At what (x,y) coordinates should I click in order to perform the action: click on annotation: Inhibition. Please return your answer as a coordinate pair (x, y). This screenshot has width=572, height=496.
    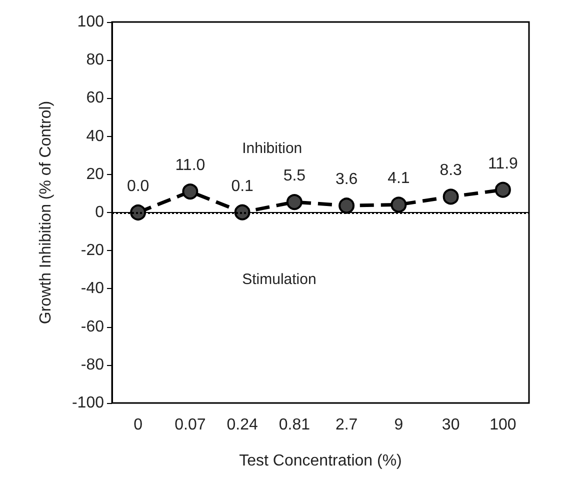
    Looking at the image, I should click on (272, 149).